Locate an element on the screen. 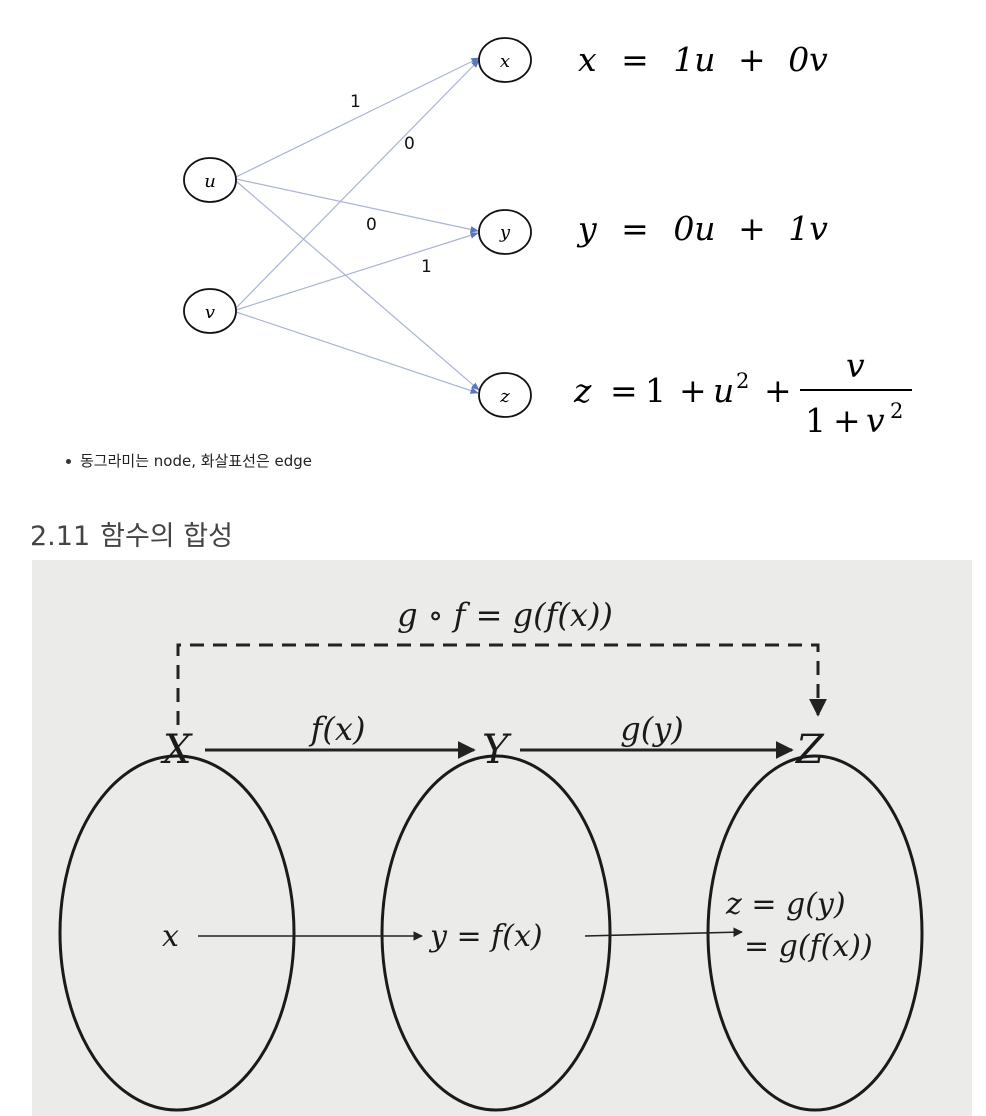 The height and width of the screenshot is (1116, 986). eq-y-eq: = is located at coordinates (635, 228).